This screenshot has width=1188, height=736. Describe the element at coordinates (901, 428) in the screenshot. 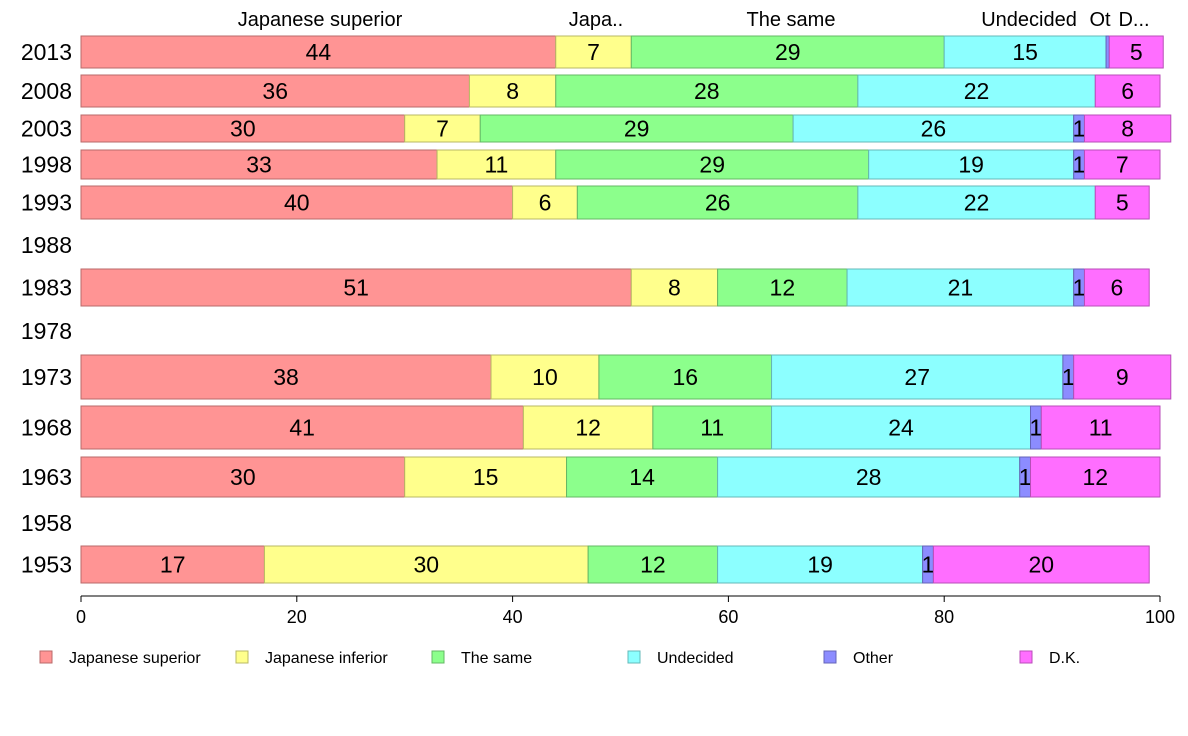

I see `data-label: 24` at that location.